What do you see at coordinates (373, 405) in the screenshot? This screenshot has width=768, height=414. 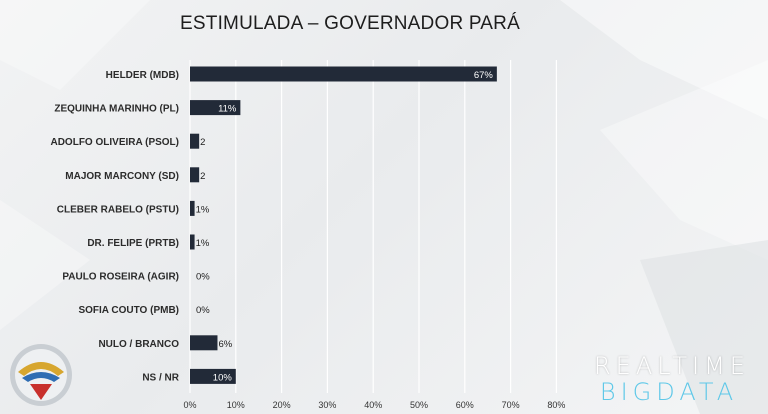 I see `x-tick-label: 40%` at bounding box center [373, 405].